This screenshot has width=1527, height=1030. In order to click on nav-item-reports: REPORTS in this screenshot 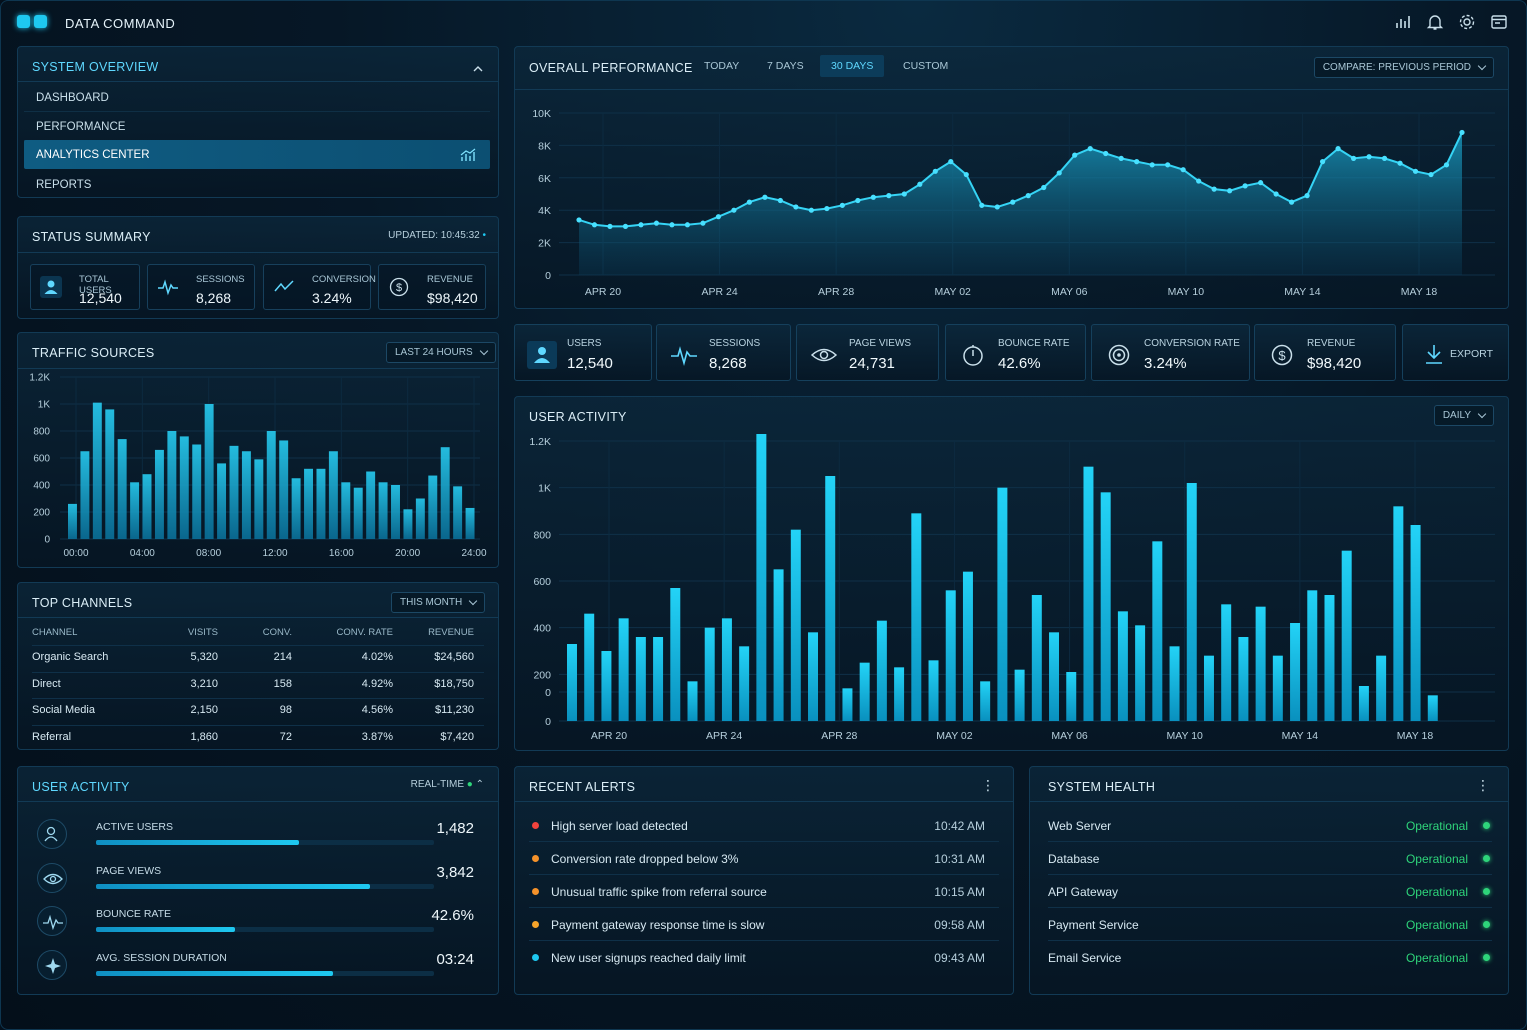, I will do `click(257, 184)`.